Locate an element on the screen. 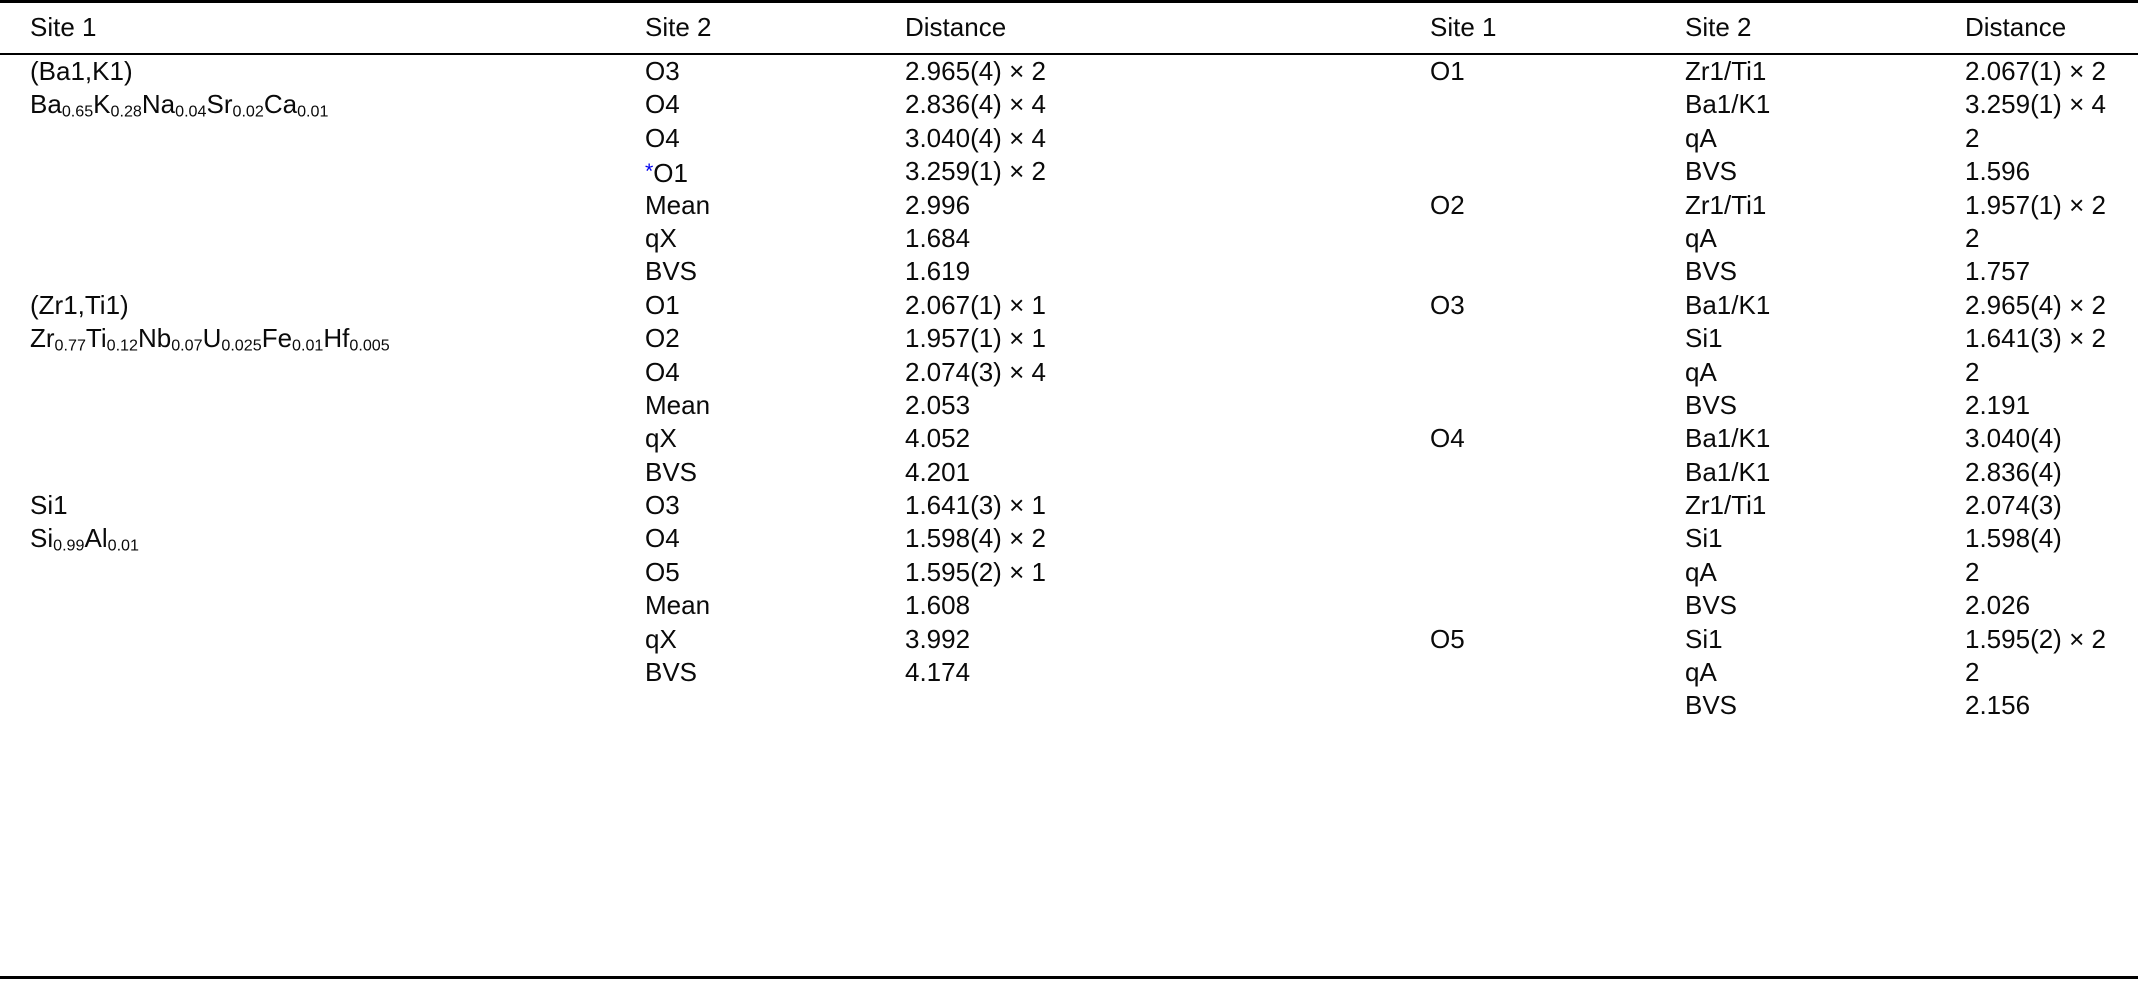 The height and width of the screenshot is (983, 2138). text-segment: O1 is located at coordinates (670, 173).